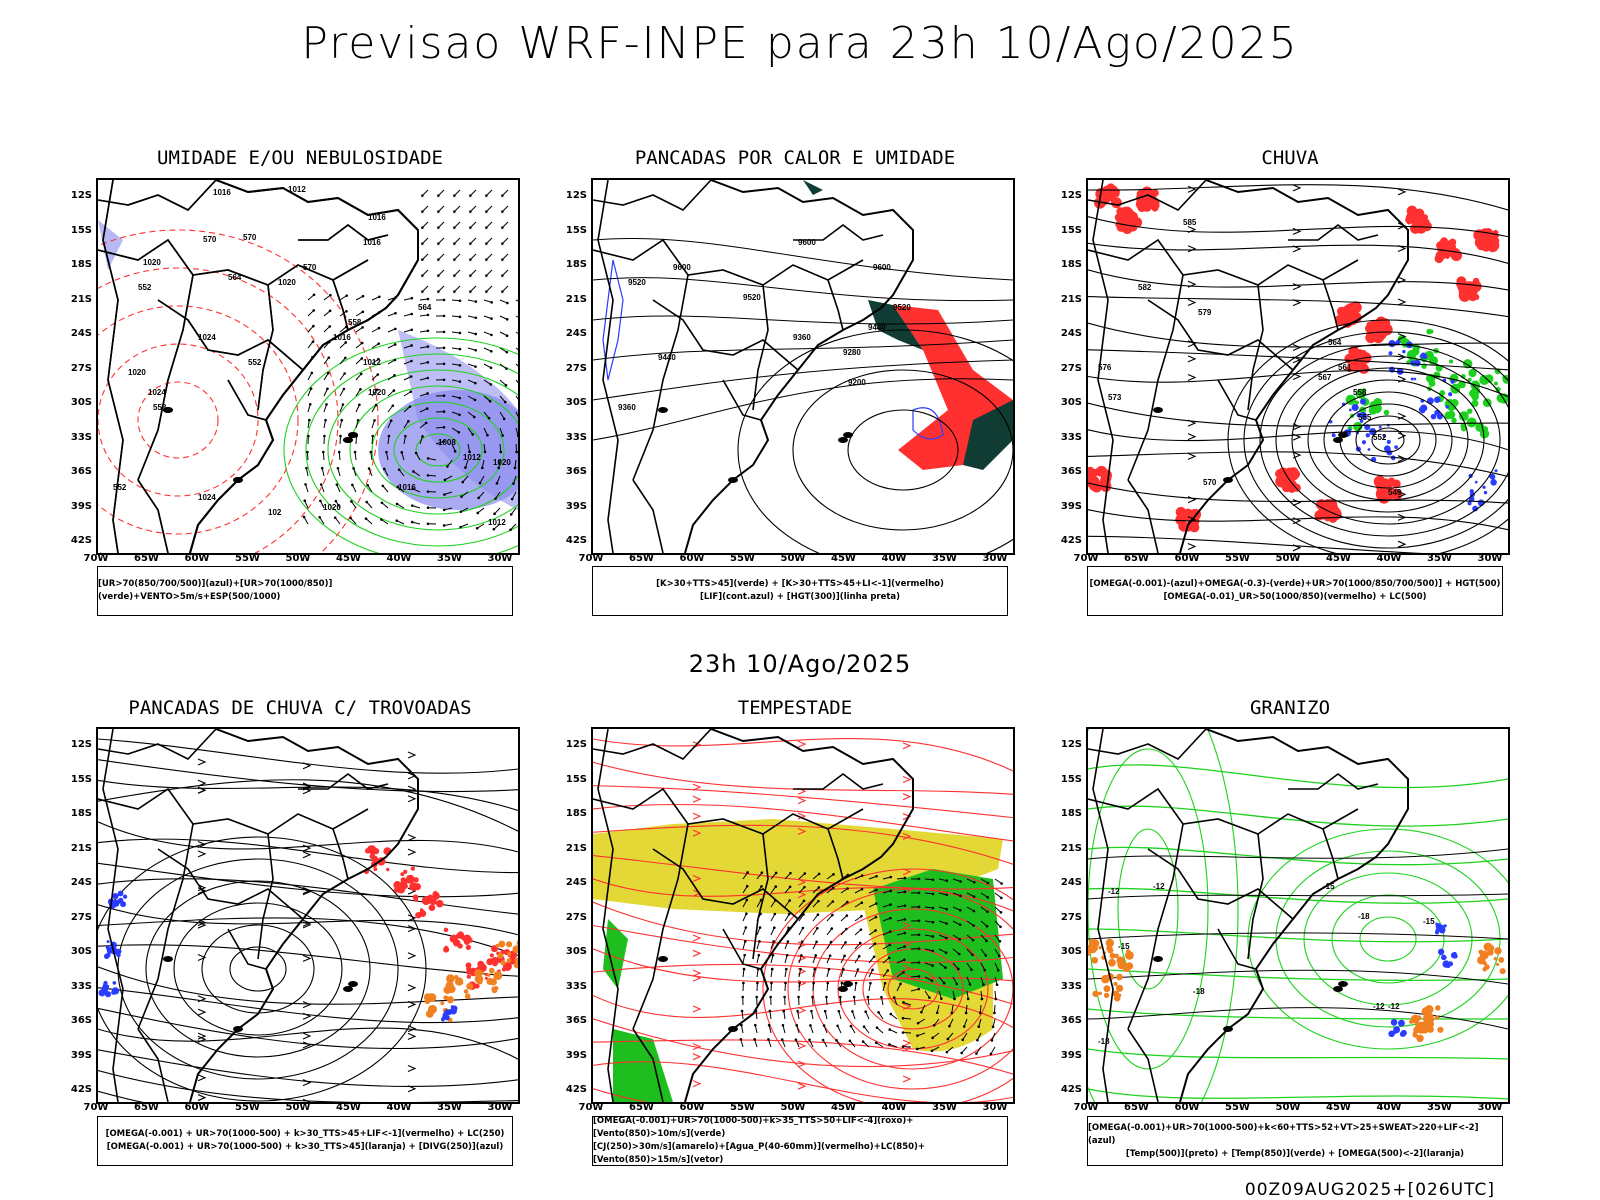  Describe the element at coordinates (308, 915) in the screenshot. I see `map-pancadas-trovoadas` at that location.